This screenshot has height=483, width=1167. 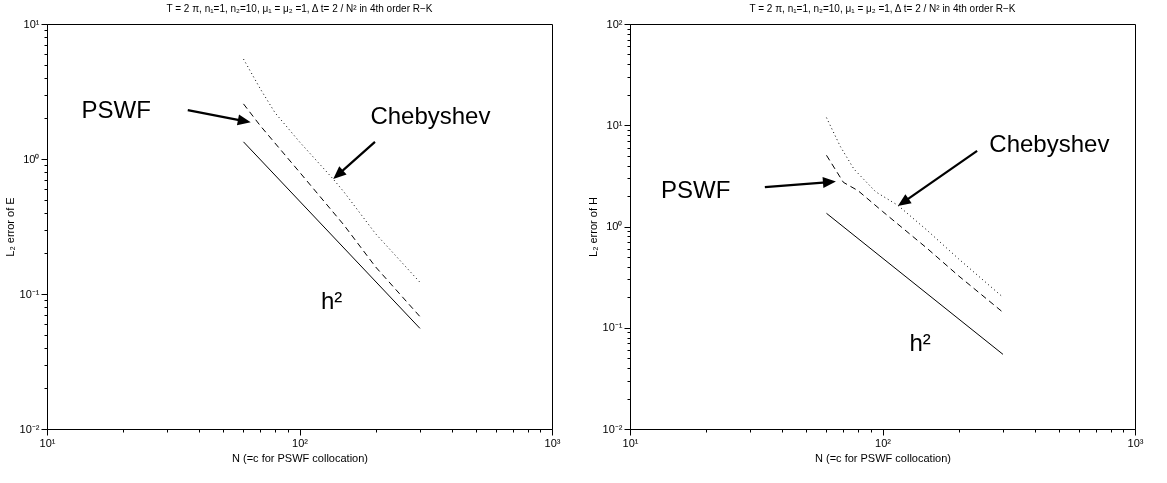 I want to click on y-axis-title: L₂ error of E, so click(x=9, y=227).